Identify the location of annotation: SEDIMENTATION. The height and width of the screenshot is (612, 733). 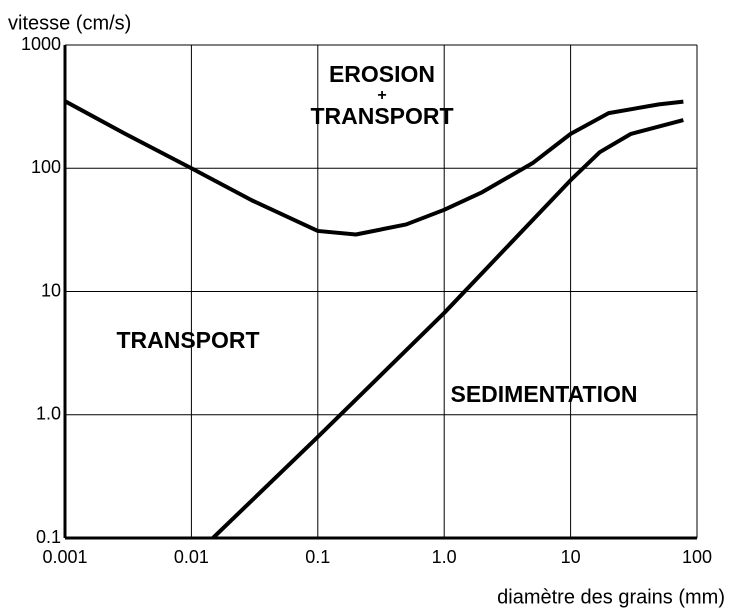
(544, 394).